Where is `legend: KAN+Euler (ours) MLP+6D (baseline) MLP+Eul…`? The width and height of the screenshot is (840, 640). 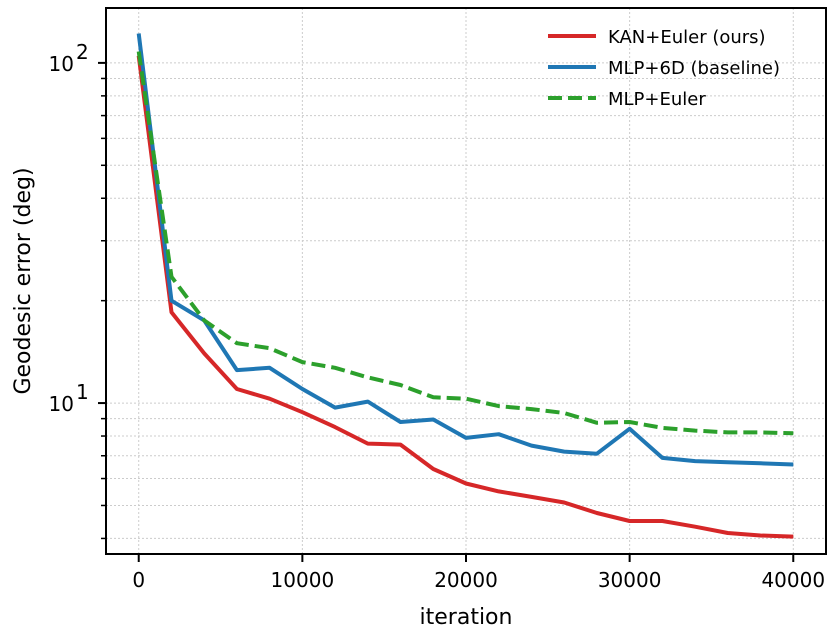
legend: KAN+Euler (ours) MLP+6D (baseline) MLP+Eul… is located at coordinates (664, 68).